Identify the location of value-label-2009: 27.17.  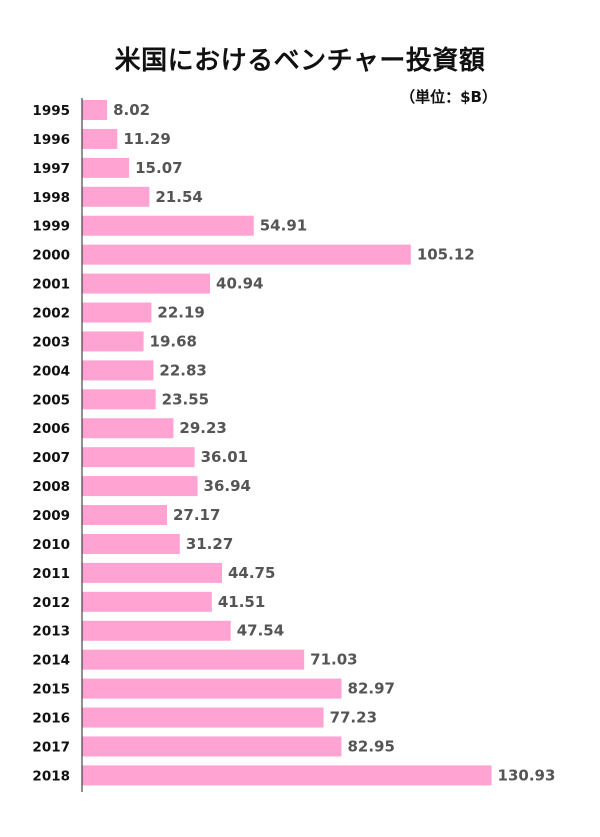
(196, 515).